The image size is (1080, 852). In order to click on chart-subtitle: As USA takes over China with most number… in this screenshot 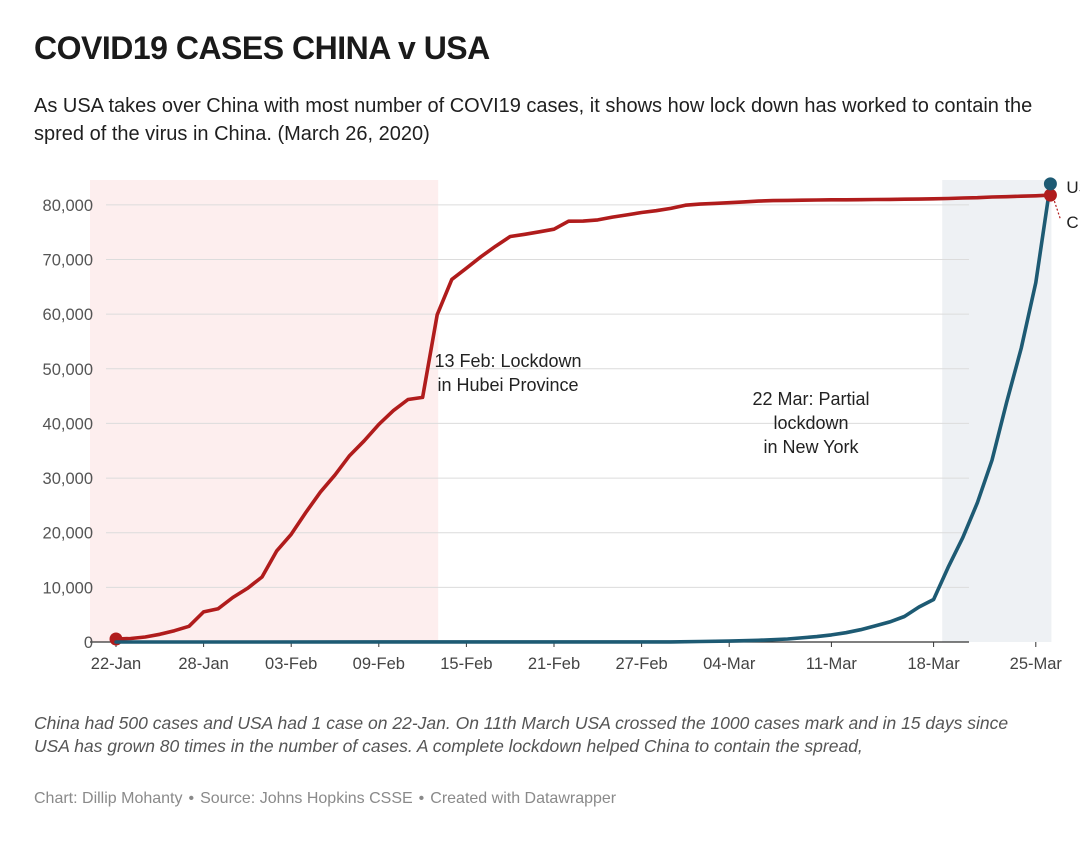, I will do `click(533, 120)`.